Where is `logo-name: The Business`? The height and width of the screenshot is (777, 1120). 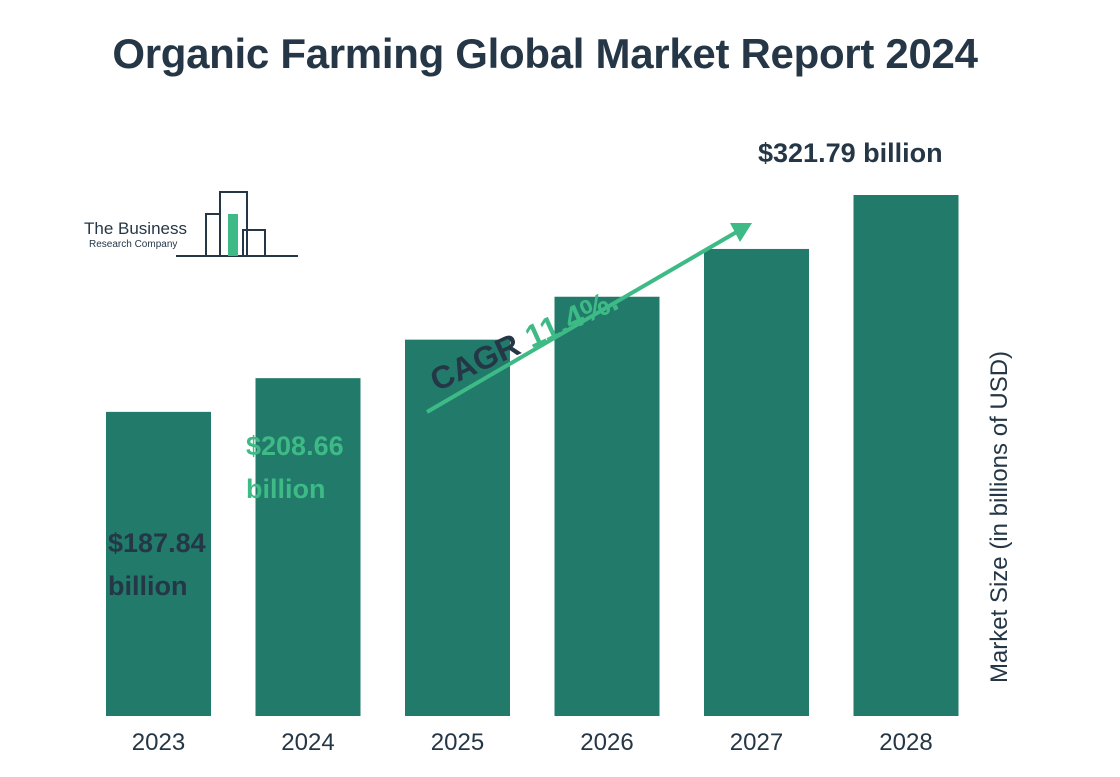 logo-name: The Business is located at coordinates (135, 228).